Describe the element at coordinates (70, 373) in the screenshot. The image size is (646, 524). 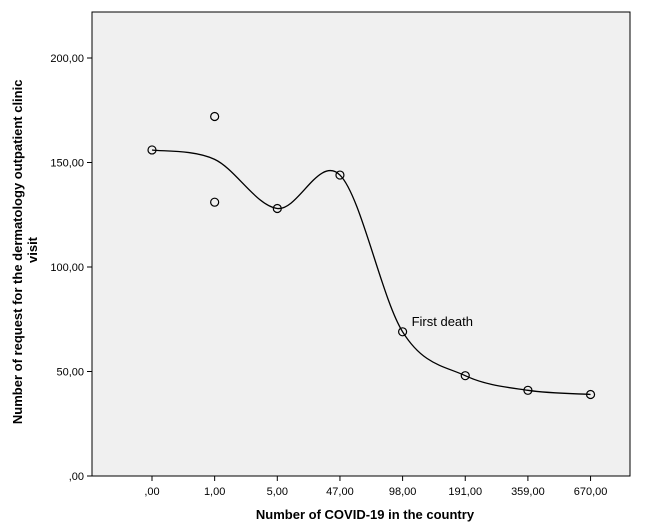
I see `y-tick-label: 50,00` at that location.